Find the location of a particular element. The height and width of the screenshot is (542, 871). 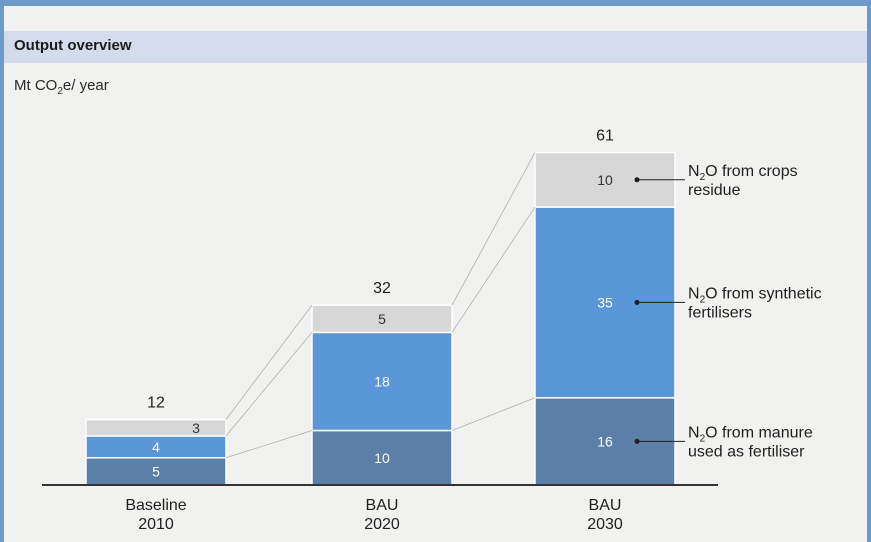

unit-prefix: Mt CO is located at coordinates (36, 85).